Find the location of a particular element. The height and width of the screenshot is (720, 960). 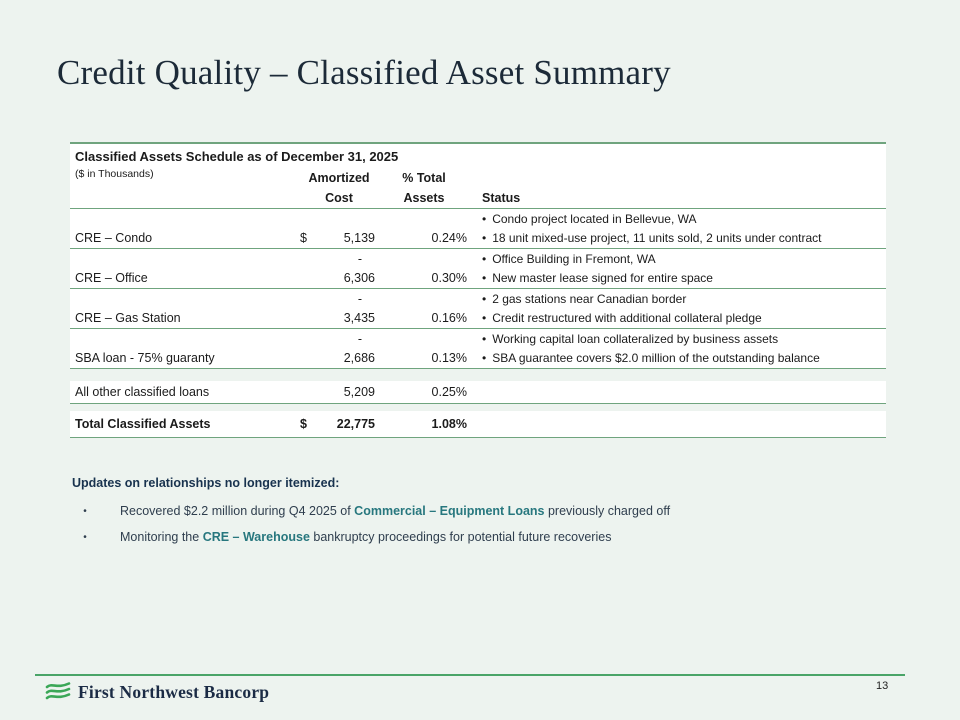

note-text-pre: Monitoring the is located at coordinates (161, 537).